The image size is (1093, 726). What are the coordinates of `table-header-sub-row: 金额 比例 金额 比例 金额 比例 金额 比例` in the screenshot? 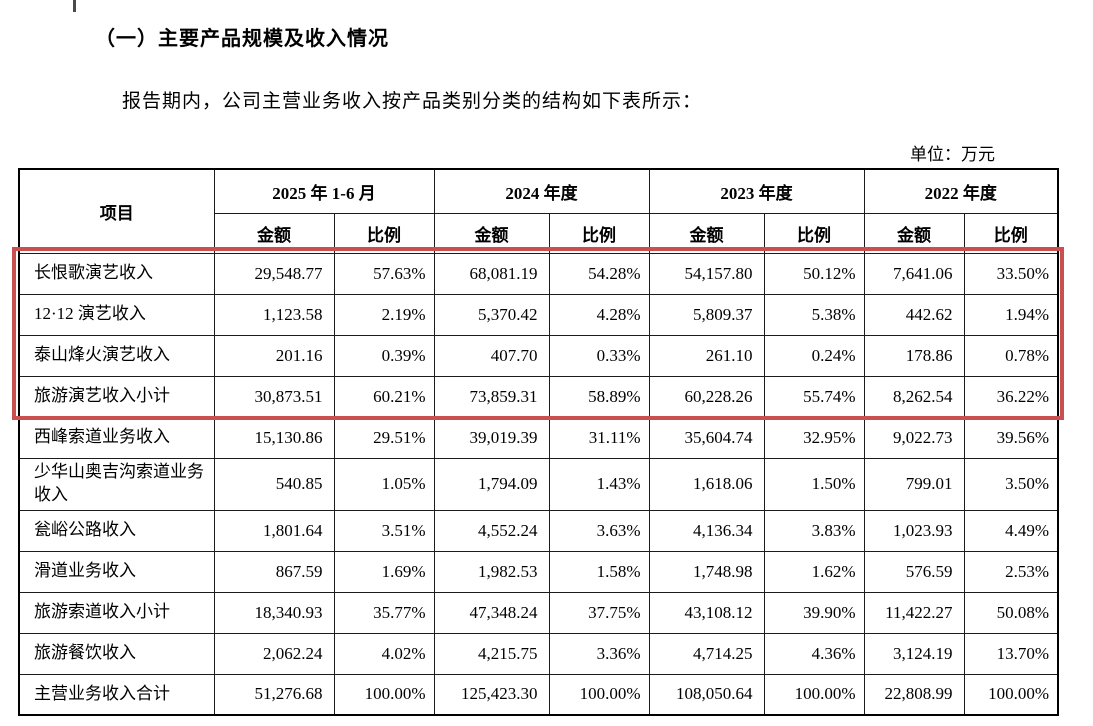 It's located at (539, 233).